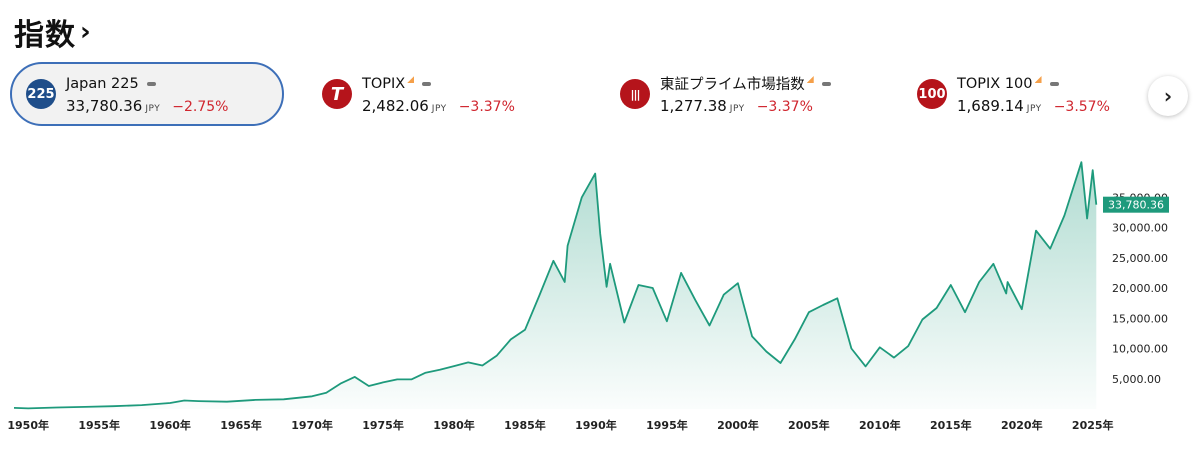 The height and width of the screenshot is (453, 1200). Describe the element at coordinates (750, 94) in the screenshot. I see `index-card-prime: ||| 東証プライム市場指数 1,277.38 JPY −3.37%` at that location.